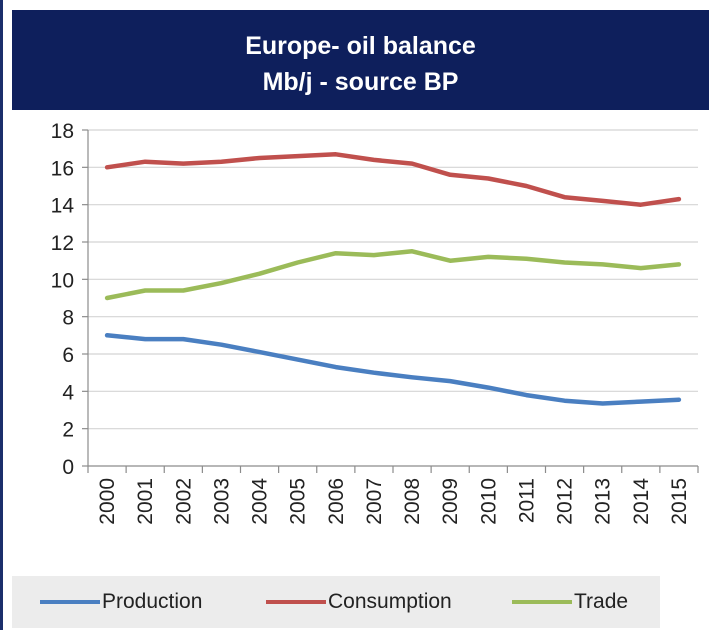 This screenshot has height=630, width=721. What do you see at coordinates (62, 280) in the screenshot?
I see `y-tick-label: 10` at bounding box center [62, 280].